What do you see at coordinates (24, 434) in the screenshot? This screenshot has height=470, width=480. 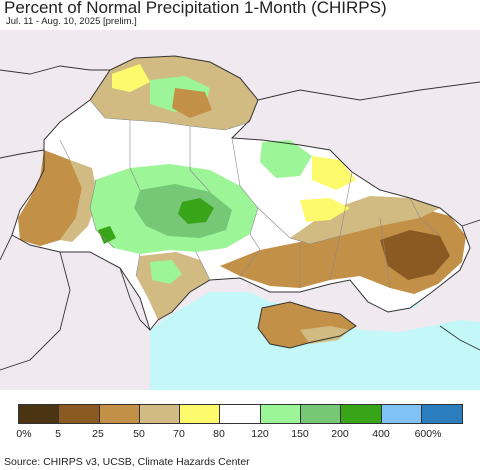 I see `legend-label-0: 0%` at bounding box center [24, 434].